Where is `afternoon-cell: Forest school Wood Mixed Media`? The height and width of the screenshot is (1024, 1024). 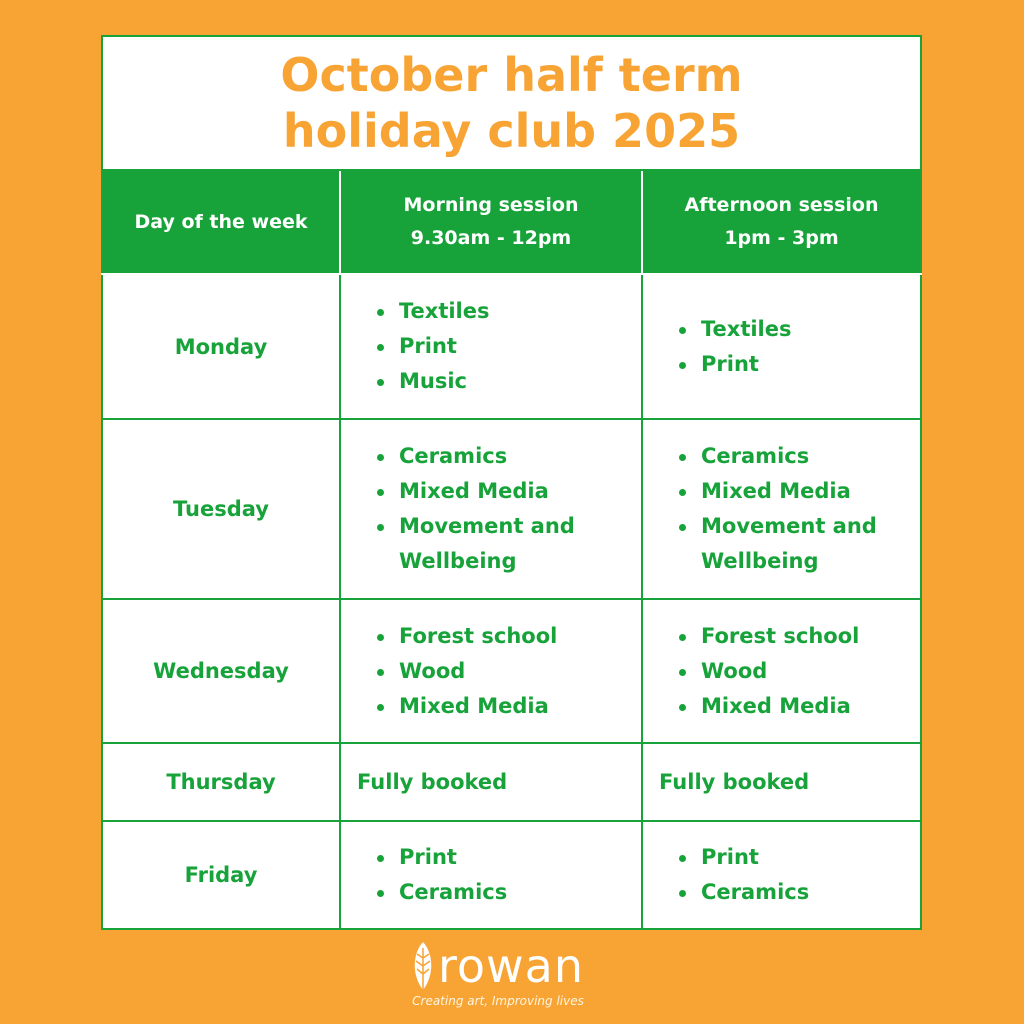
afternoon-cell: Forest school Wood Mixed Media is located at coordinates (781, 671).